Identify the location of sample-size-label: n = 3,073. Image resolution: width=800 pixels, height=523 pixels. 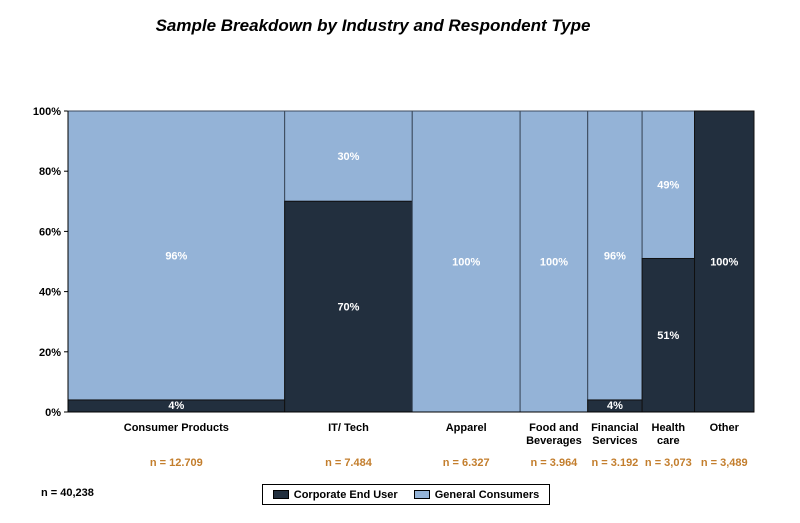
(668, 463).